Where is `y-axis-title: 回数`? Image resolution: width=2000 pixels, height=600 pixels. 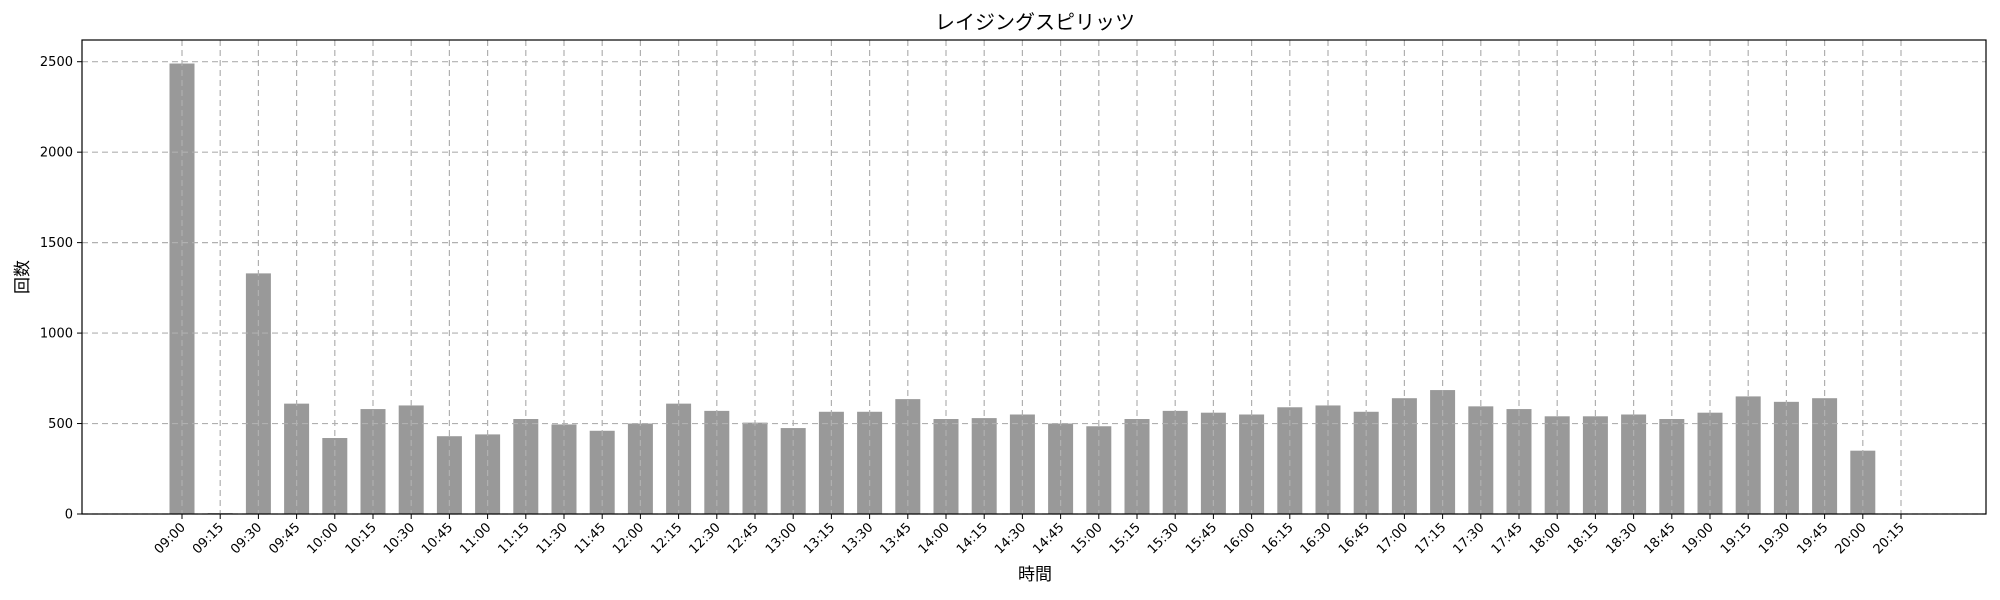 y-axis-title: 回数 is located at coordinates (23, 277).